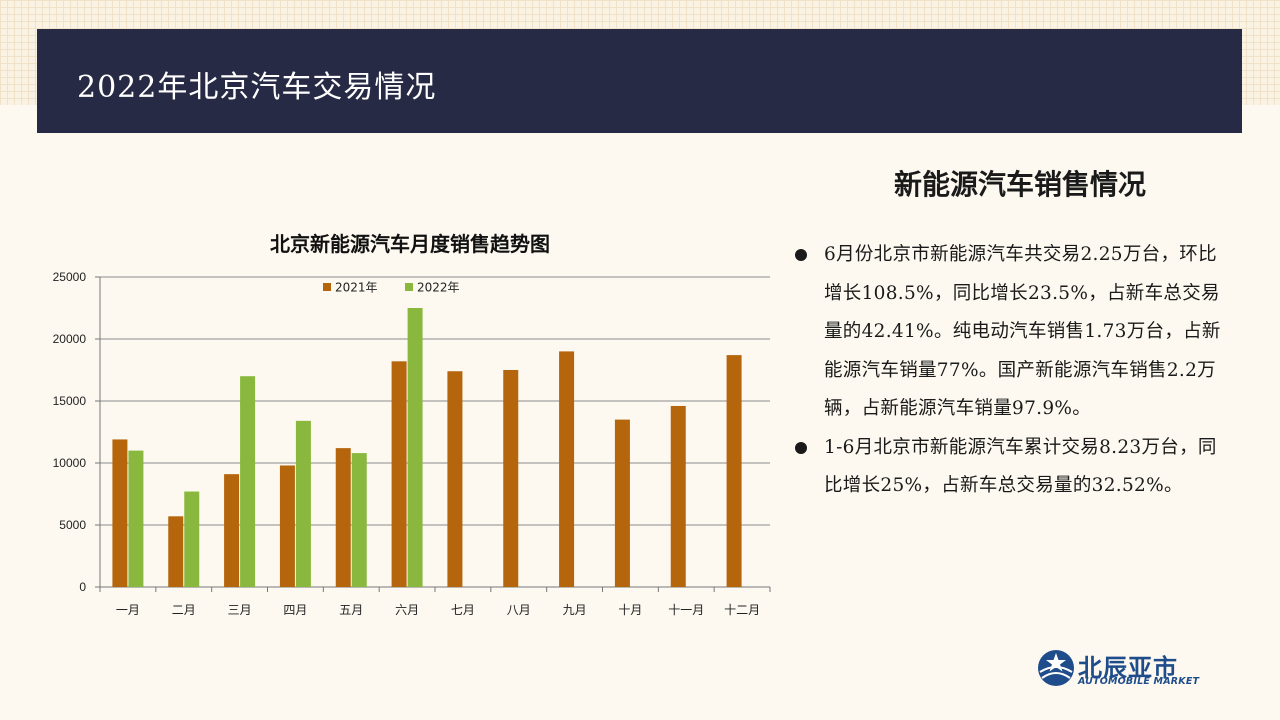  I want to click on x-tick-label: 三月, so click(240, 610).